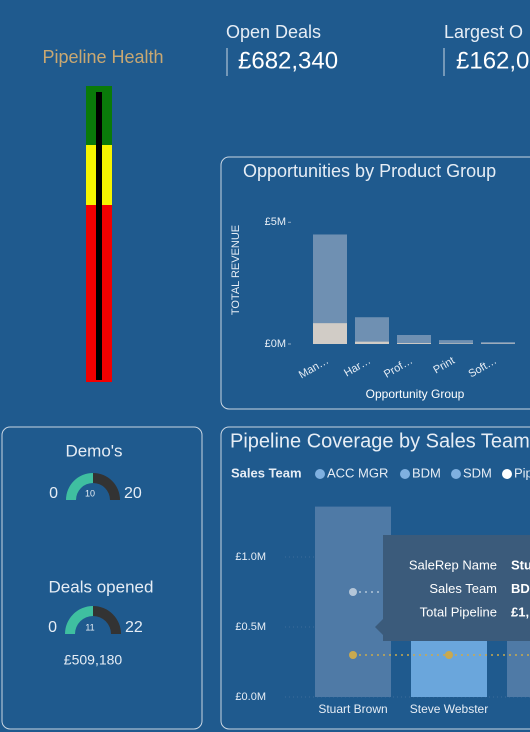  What do you see at coordinates (250, 697) in the screenshot?
I see `y-tick-label: £0.0M` at bounding box center [250, 697].